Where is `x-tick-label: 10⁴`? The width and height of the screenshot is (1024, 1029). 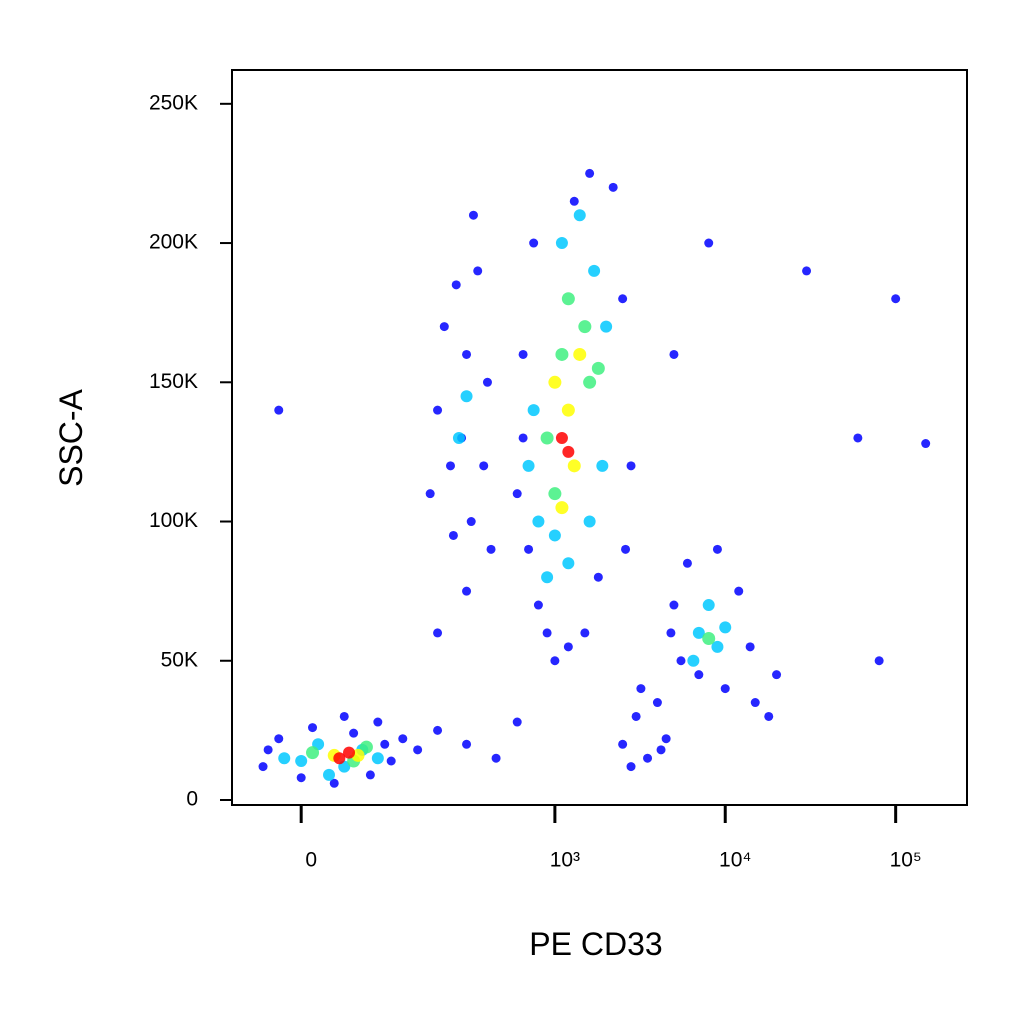
x-tick-label: 10⁴ is located at coordinates (735, 860).